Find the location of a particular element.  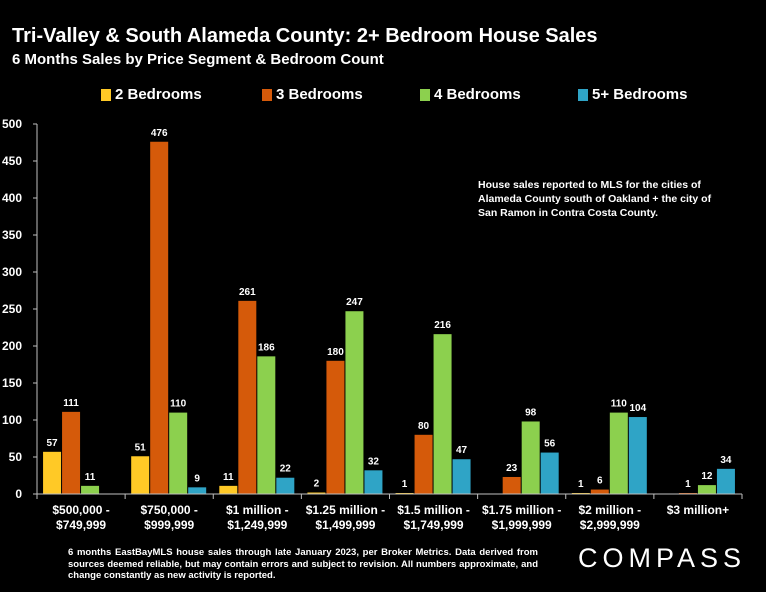

legend-item-2-bedrooms: 2 Bedrooms is located at coordinates (151, 94).